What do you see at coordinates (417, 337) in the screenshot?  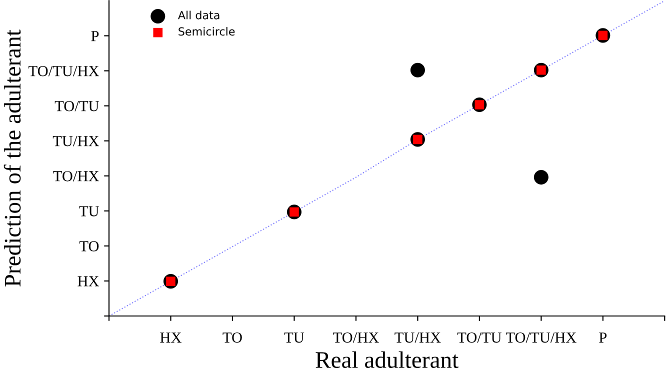 I see `x-tick-label: TU/HX` at bounding box center [417, 337].